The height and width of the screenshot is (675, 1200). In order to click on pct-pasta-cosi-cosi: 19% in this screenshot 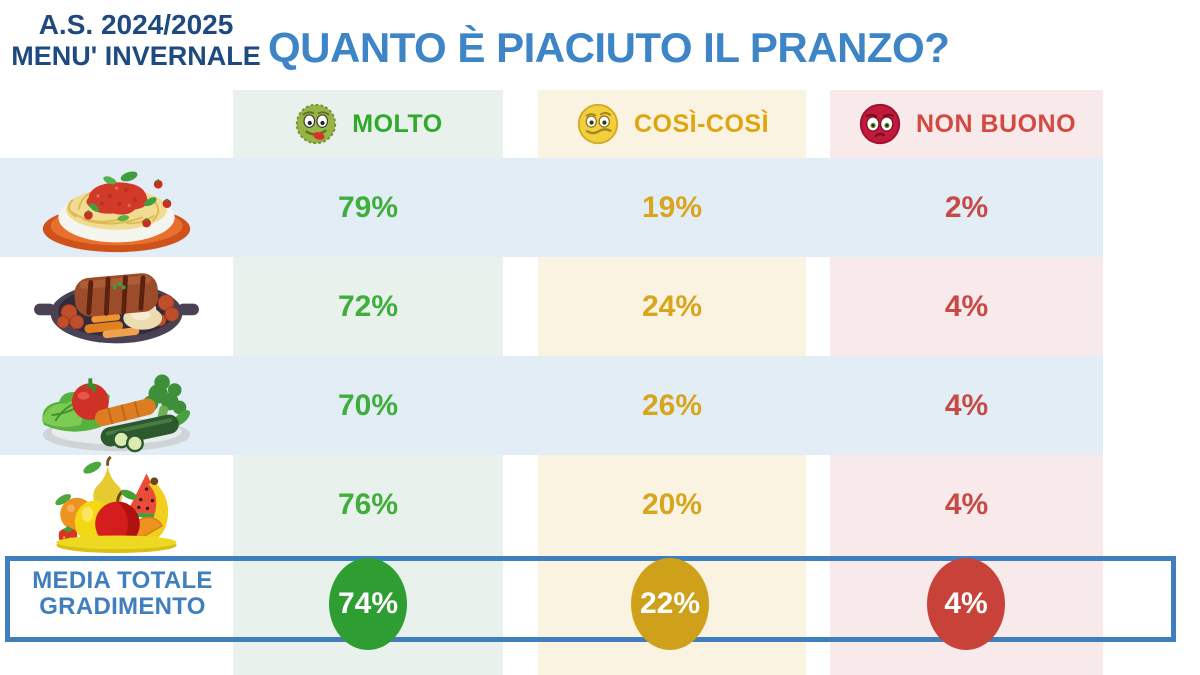, I will do `click(672, 207)`.